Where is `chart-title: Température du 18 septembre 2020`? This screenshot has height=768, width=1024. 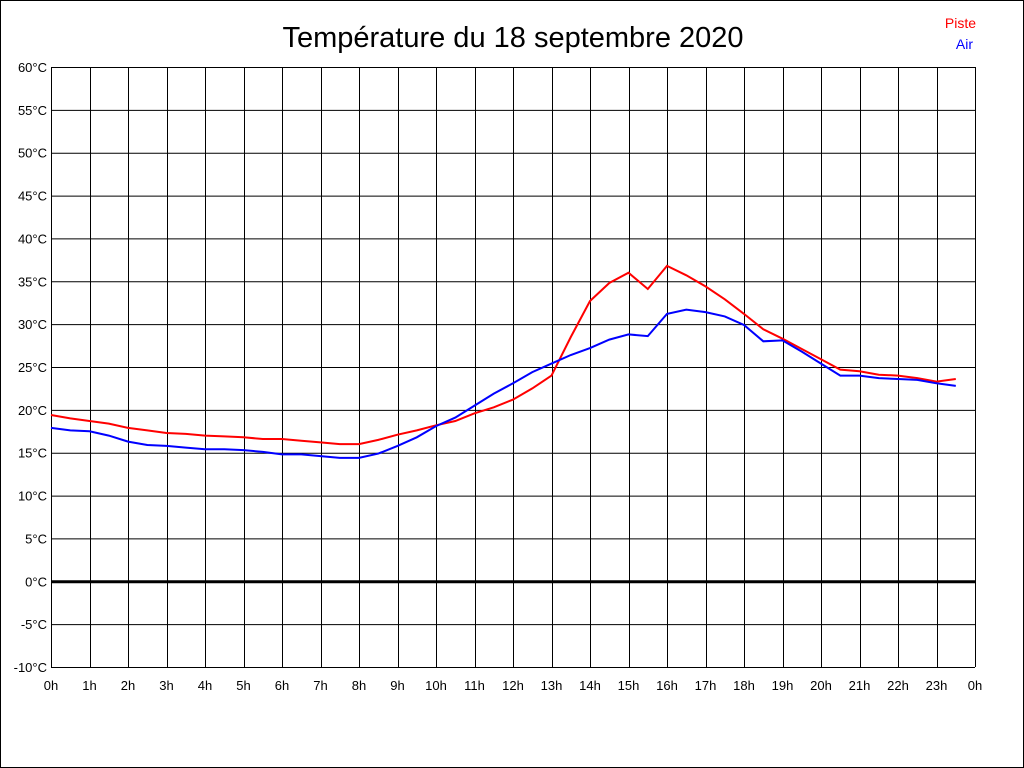 chart-title: Température du 18 septembre 2020 is located at coordinates (512, 38).